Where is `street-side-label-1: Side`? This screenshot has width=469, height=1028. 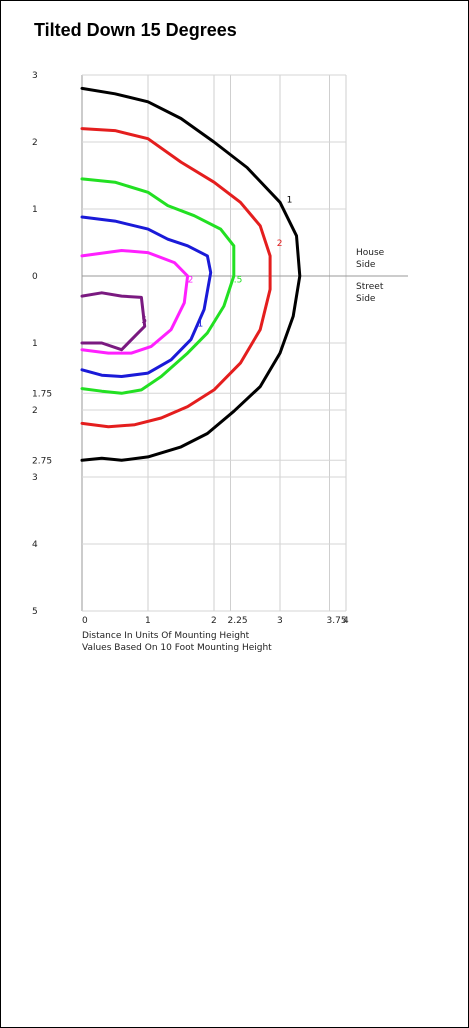 street-side-label-1: Side is located at coordinates (366, 299).